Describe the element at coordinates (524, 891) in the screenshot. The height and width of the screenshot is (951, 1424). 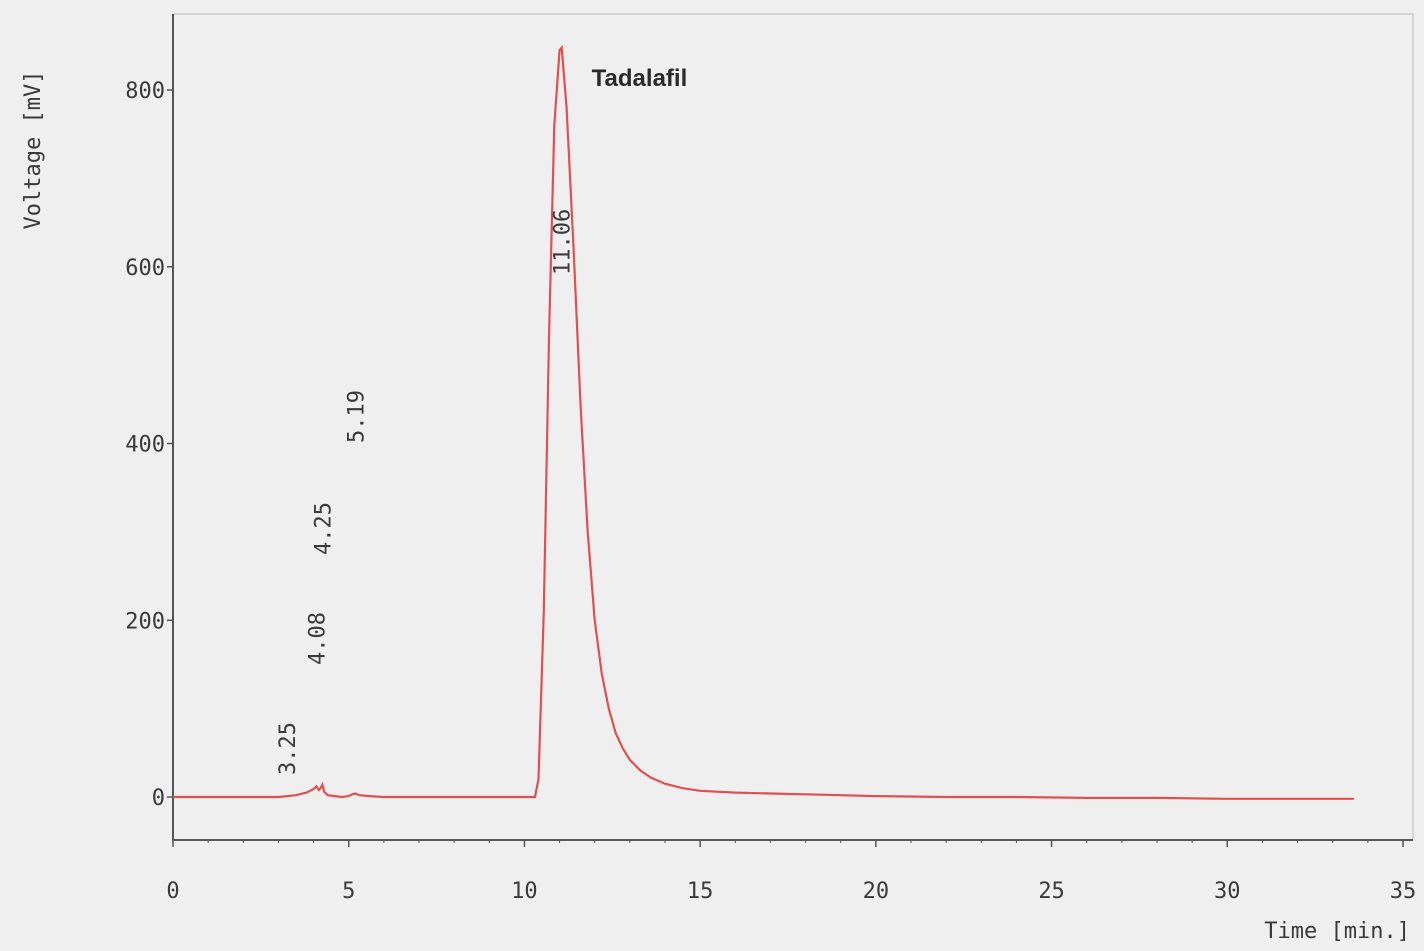
I see `x-tick-label: 10` at that location.